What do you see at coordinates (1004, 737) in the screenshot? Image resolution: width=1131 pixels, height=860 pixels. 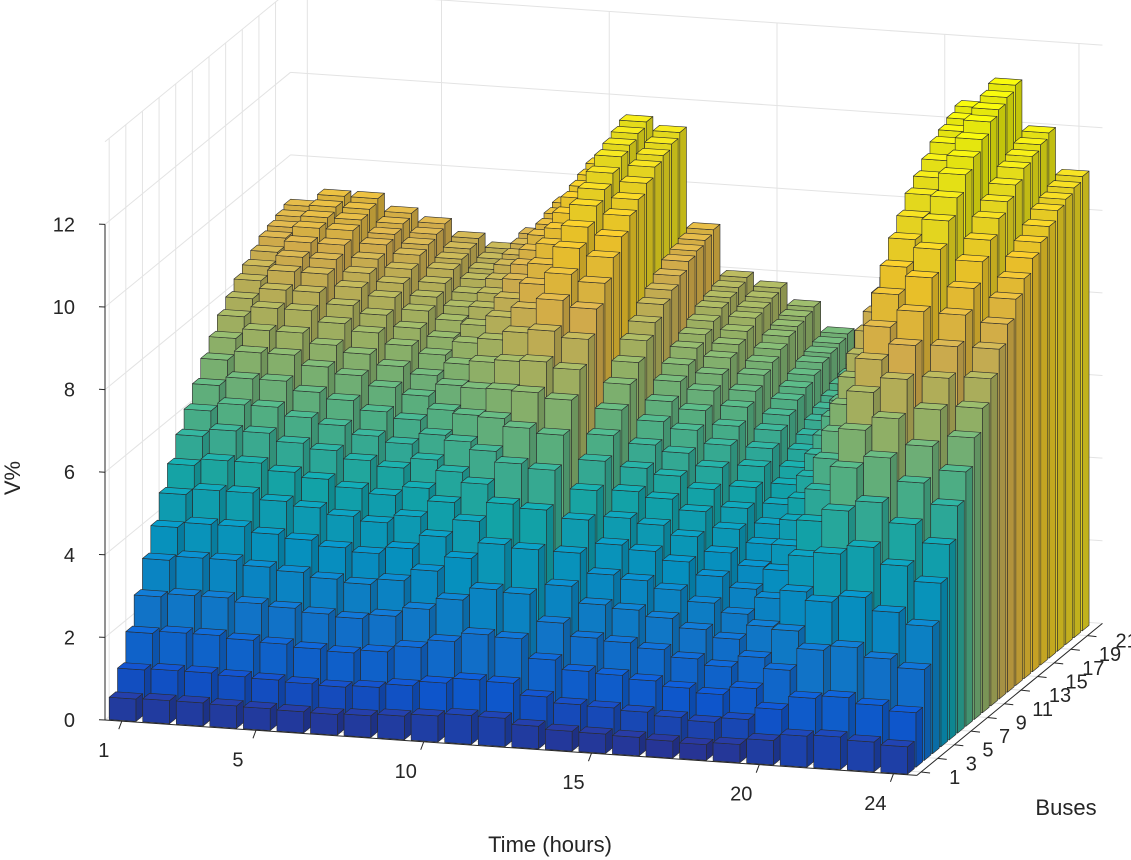 I see `y-tick-label: 7` at bounding box center [1004, 737].